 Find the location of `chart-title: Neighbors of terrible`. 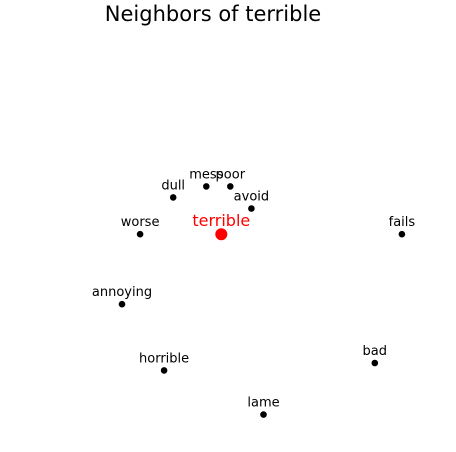

chart-title: Neighbors of terrible is located at coordinates (213, 14).